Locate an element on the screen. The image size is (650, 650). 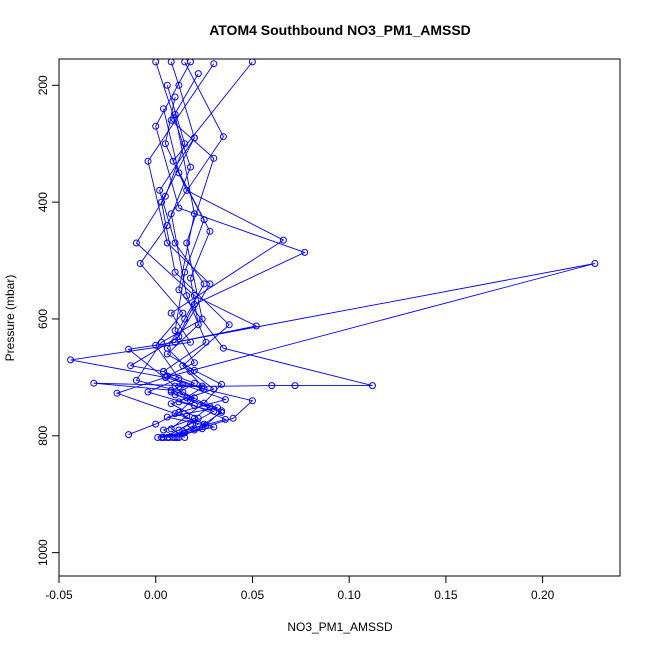
y-axis-label: Pressure (mbar) is located at coordinates (10, 318).